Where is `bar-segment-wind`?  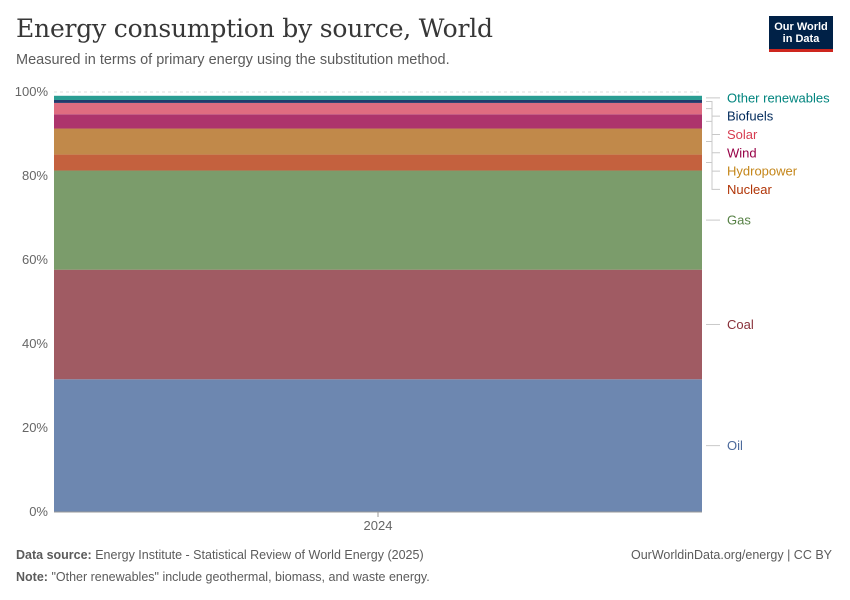 bar-segment-wind is located at coordinates (378, 121).